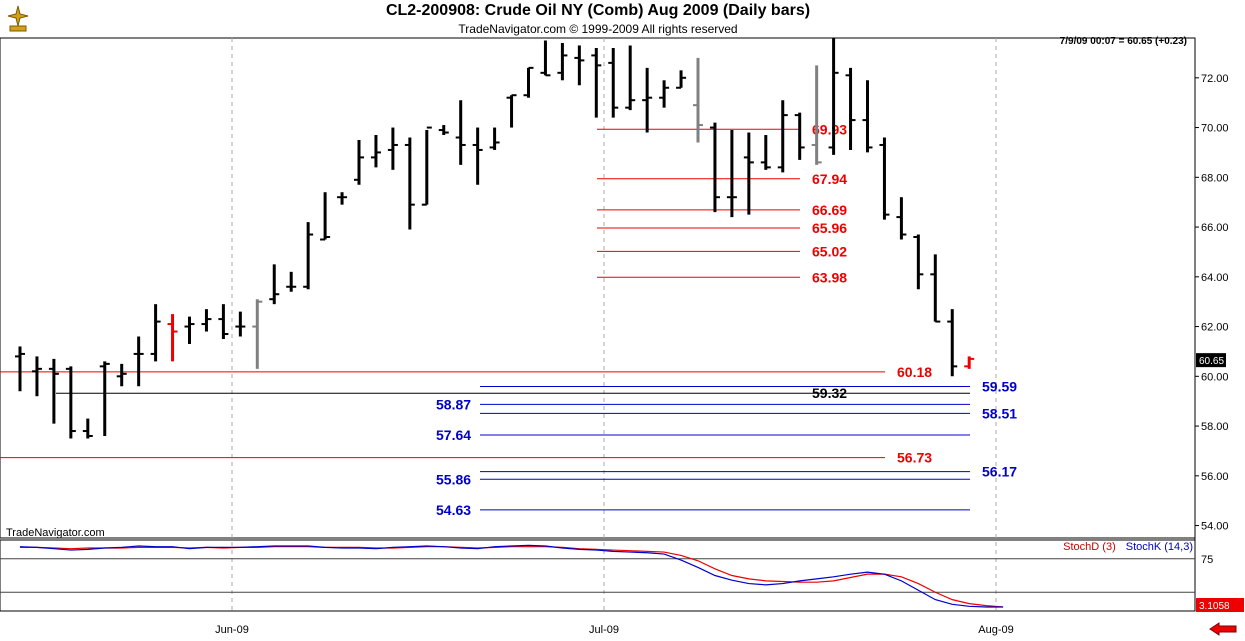  What do you see at coordinates (453, 510) in the screenshot?
I see `fib-level-label: 54.63` at bounding box center [453, 510].